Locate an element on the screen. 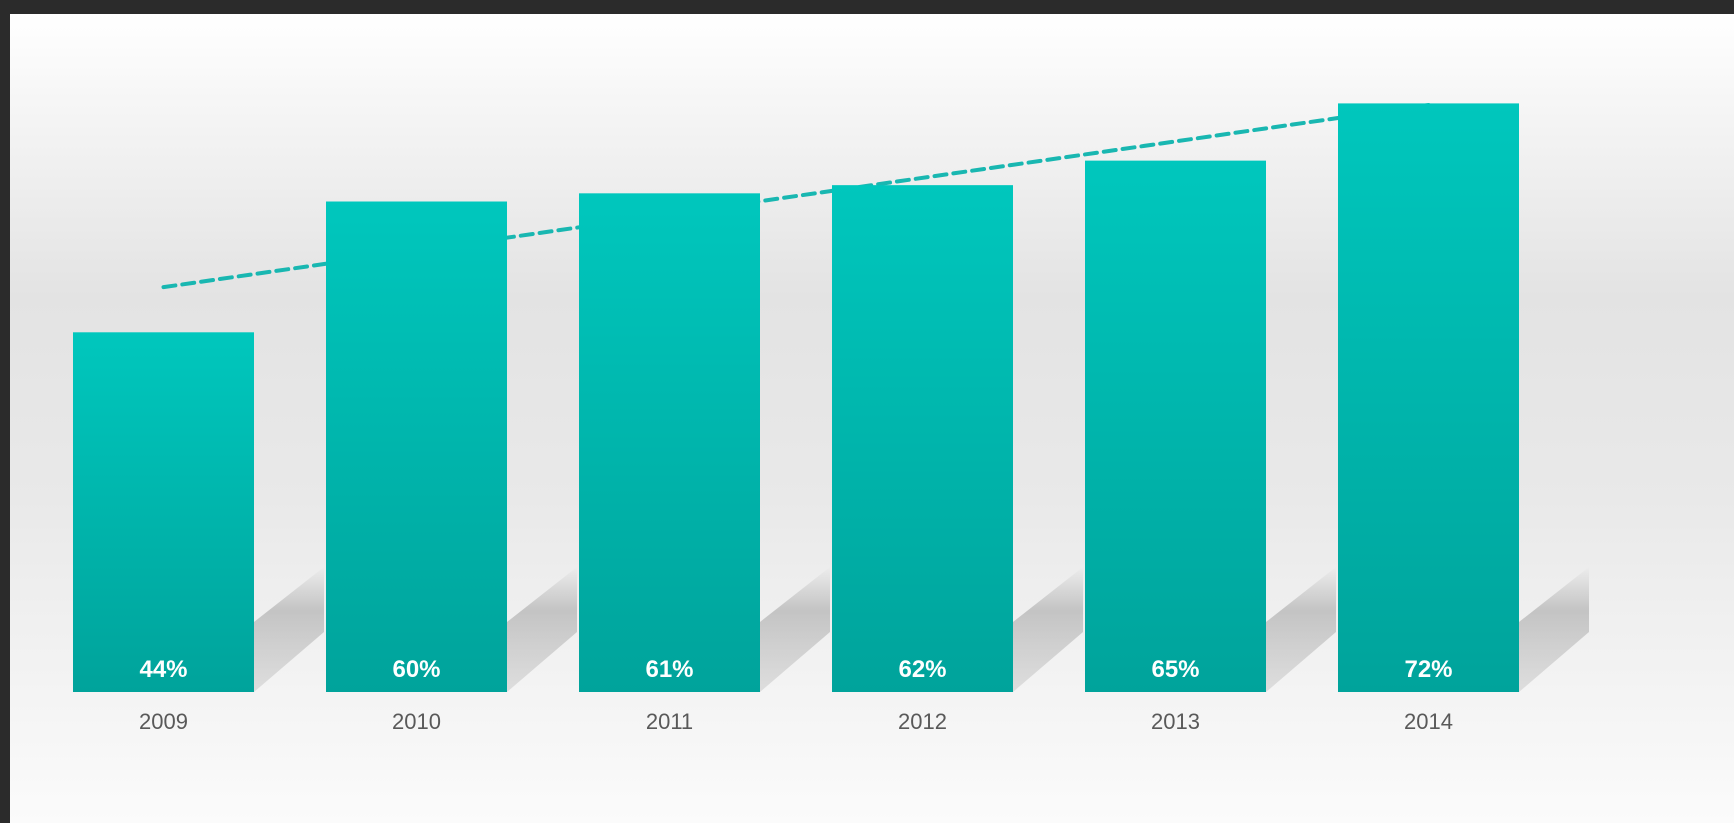 The width and height of the screenshot is (1734, 823). x-tick-label-2012: 2012 is located at coordinates (922, 721).